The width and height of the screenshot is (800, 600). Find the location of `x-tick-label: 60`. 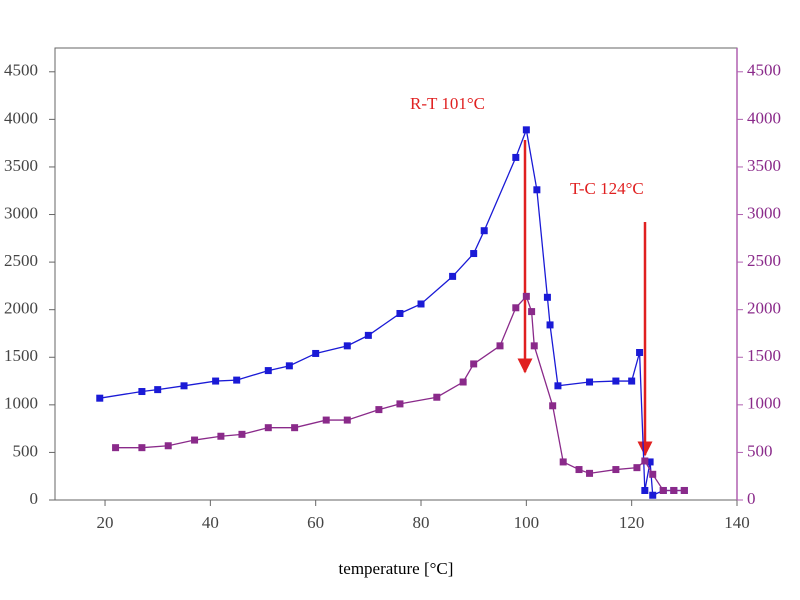

x-tick-label: 60 is located at coordinates (315, 522).